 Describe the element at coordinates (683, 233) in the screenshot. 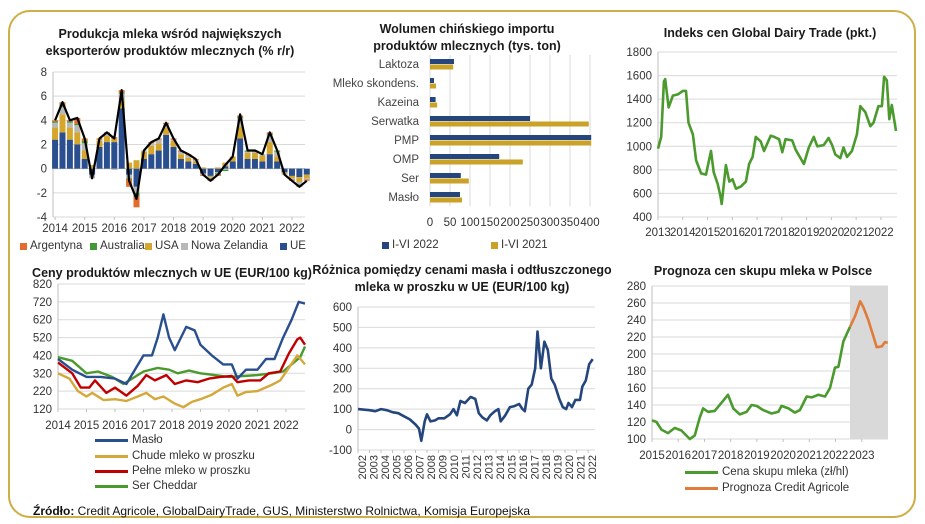

I see `x-tick-label: 2014` at that location.